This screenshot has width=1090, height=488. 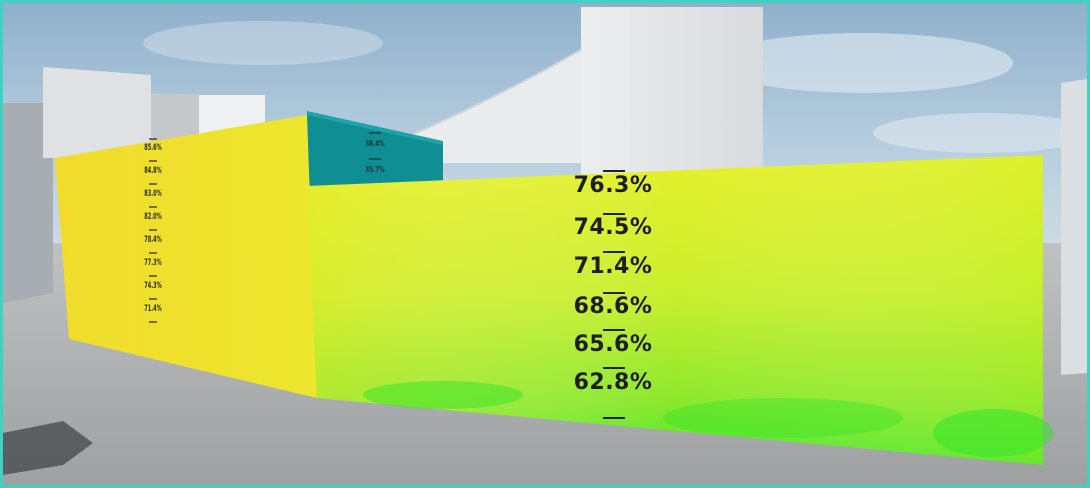 I want to click on building-far-left, so click(x=28, y=203).